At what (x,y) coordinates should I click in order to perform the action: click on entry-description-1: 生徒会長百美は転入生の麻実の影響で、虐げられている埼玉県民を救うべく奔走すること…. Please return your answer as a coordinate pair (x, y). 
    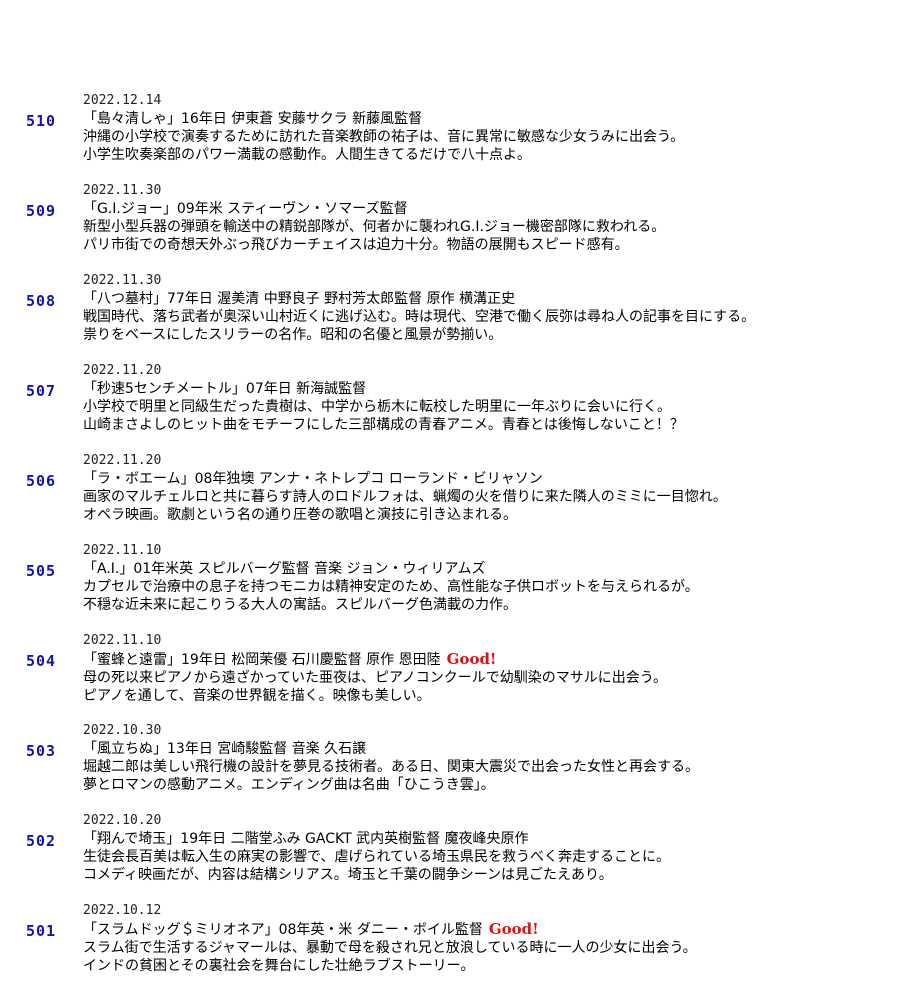
    Looking at the image, I should click on (377, 857).